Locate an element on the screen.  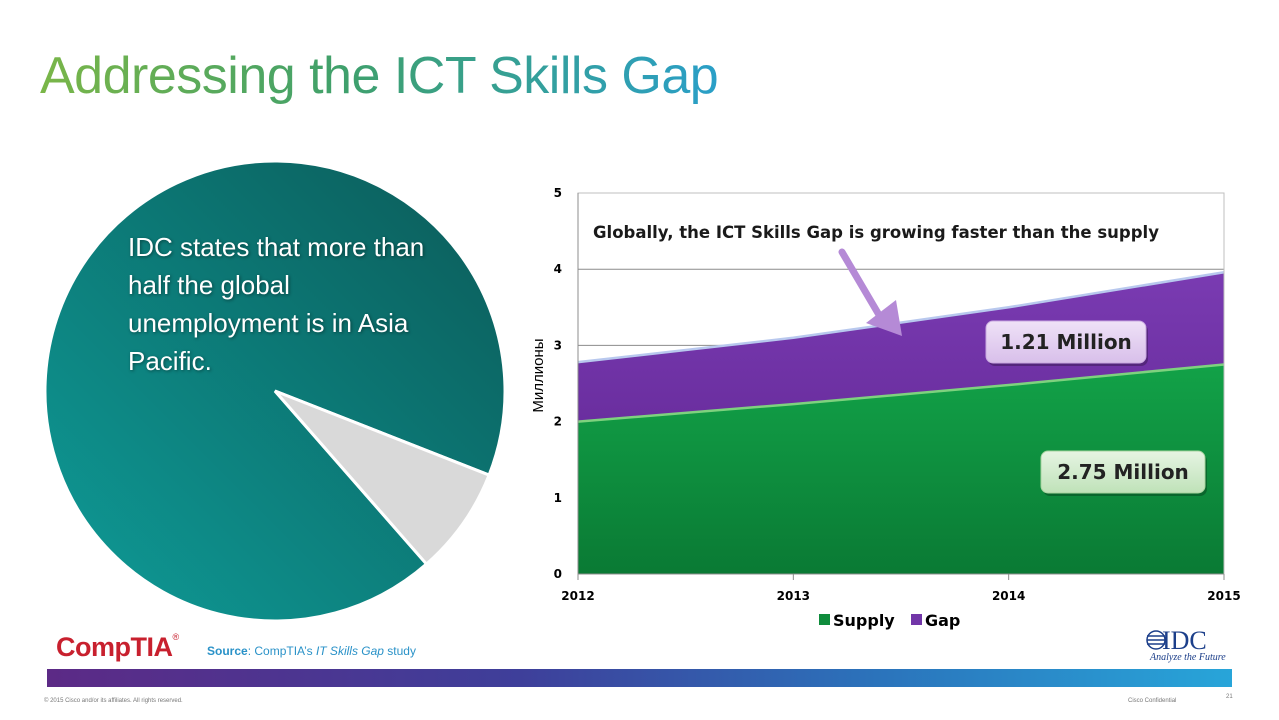
page-number: 21 is located at coordinates (1229, 697).